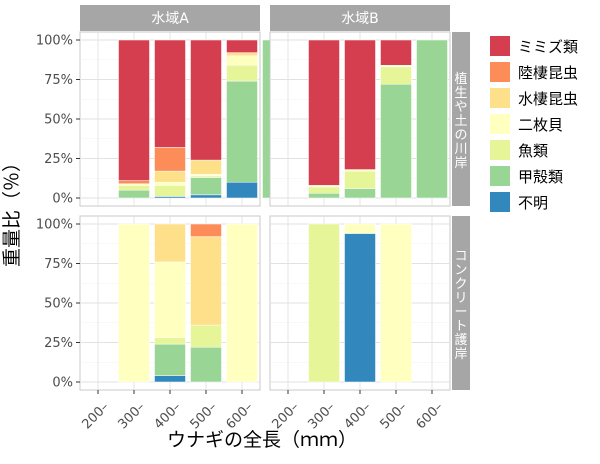  I want to click on row-strip-label-char: 護, so click(460, 340).